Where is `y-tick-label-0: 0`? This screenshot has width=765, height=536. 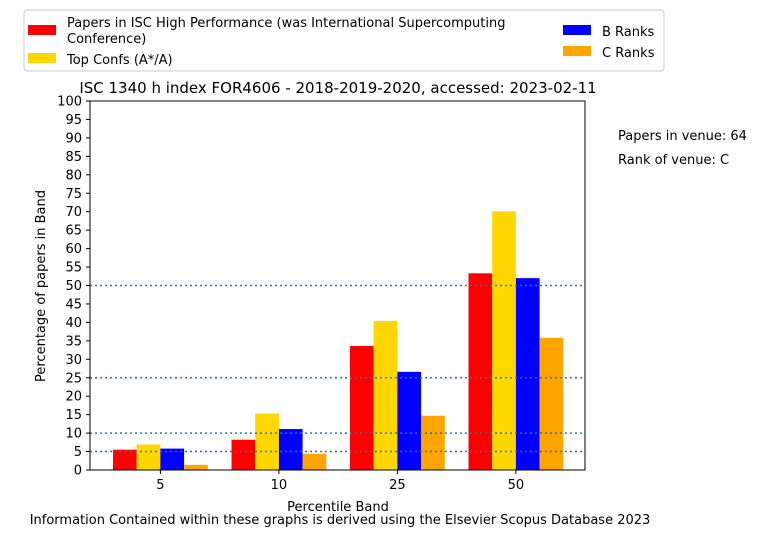 y-tick-label-0: 0 is located at coordinates (78, 471).